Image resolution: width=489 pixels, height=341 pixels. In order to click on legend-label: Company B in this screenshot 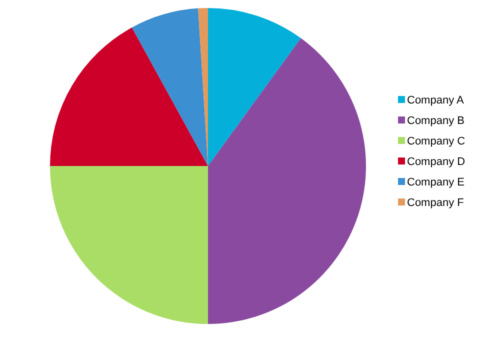, I will do `click(435, 121)`.